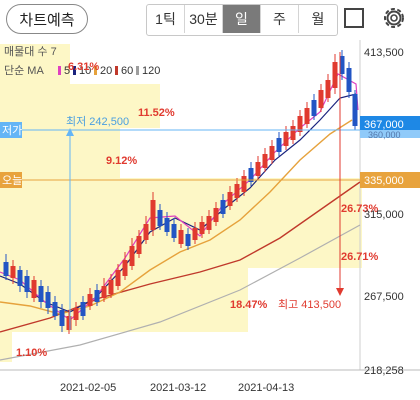  I want to click on fullscreen-icon, so click(354, 18).